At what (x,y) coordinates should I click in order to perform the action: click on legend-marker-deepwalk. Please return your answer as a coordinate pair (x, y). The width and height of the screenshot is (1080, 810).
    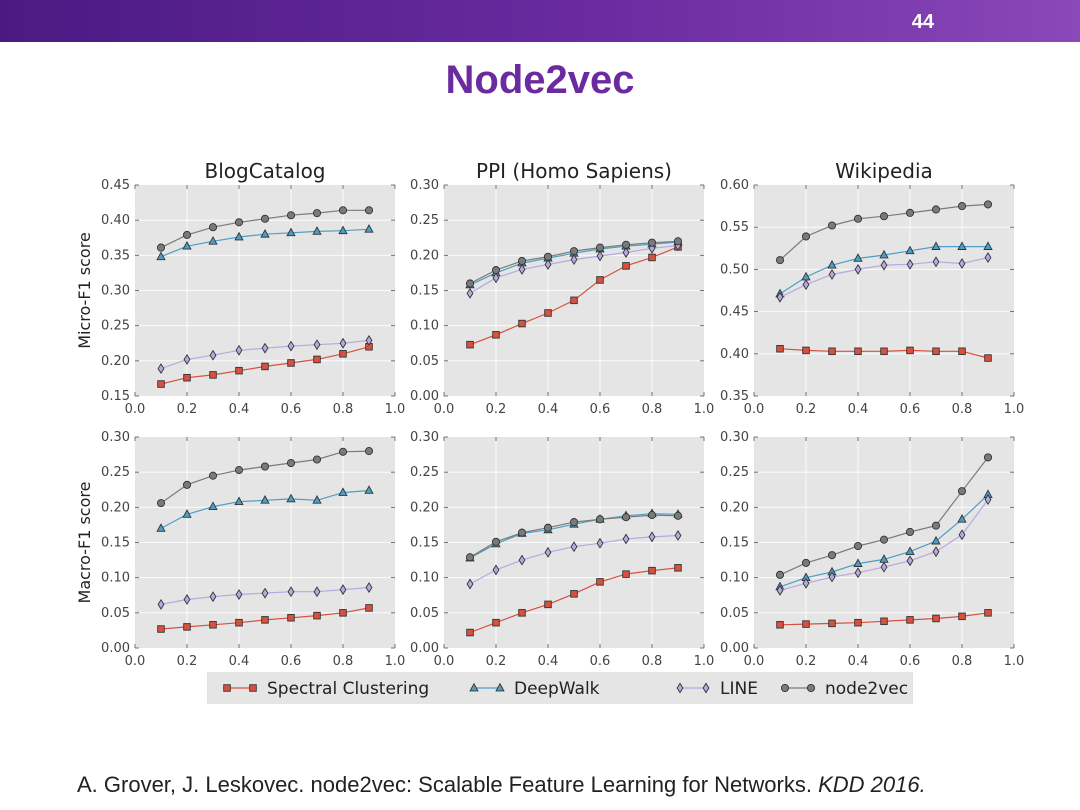
    Looking at the image, I should click on (474, 687).